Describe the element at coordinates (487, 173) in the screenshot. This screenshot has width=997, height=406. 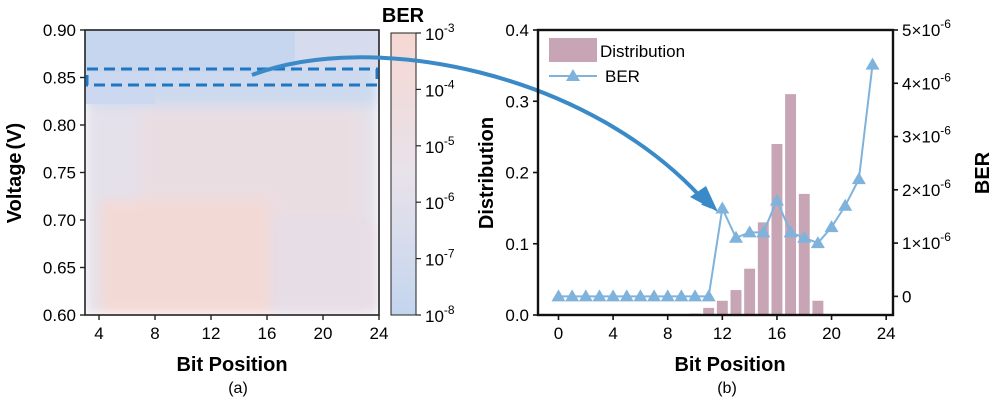
I see `distribution-y-label: Distribution` at that location.